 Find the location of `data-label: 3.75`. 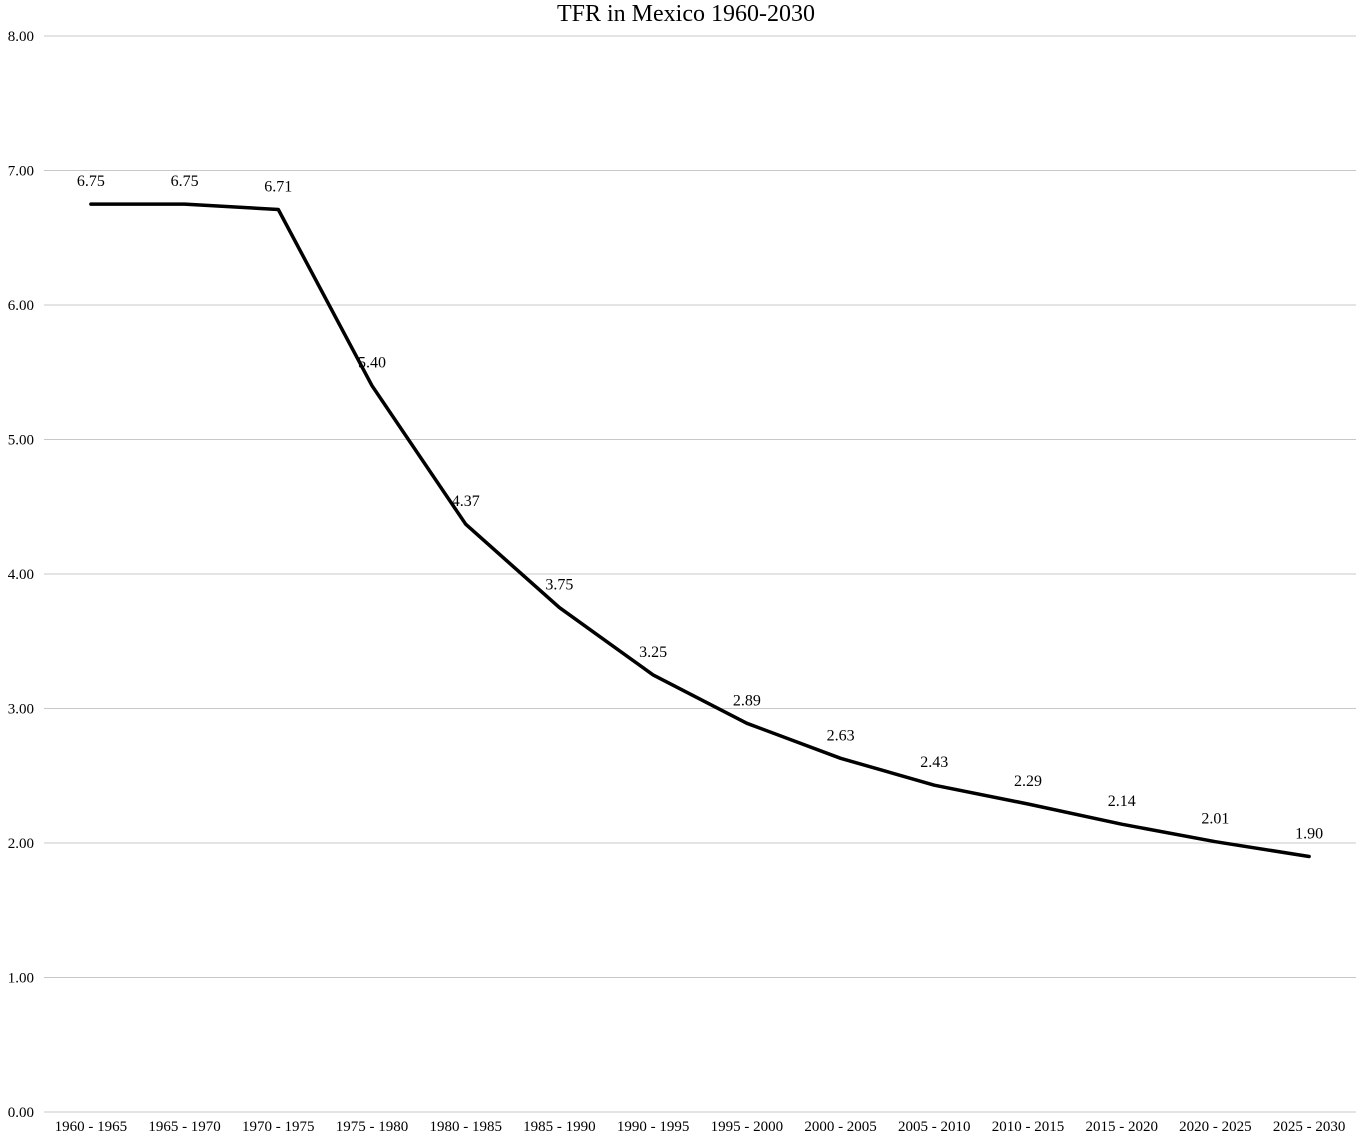

data-label: 3.75 is located at coordinates (559, 585).